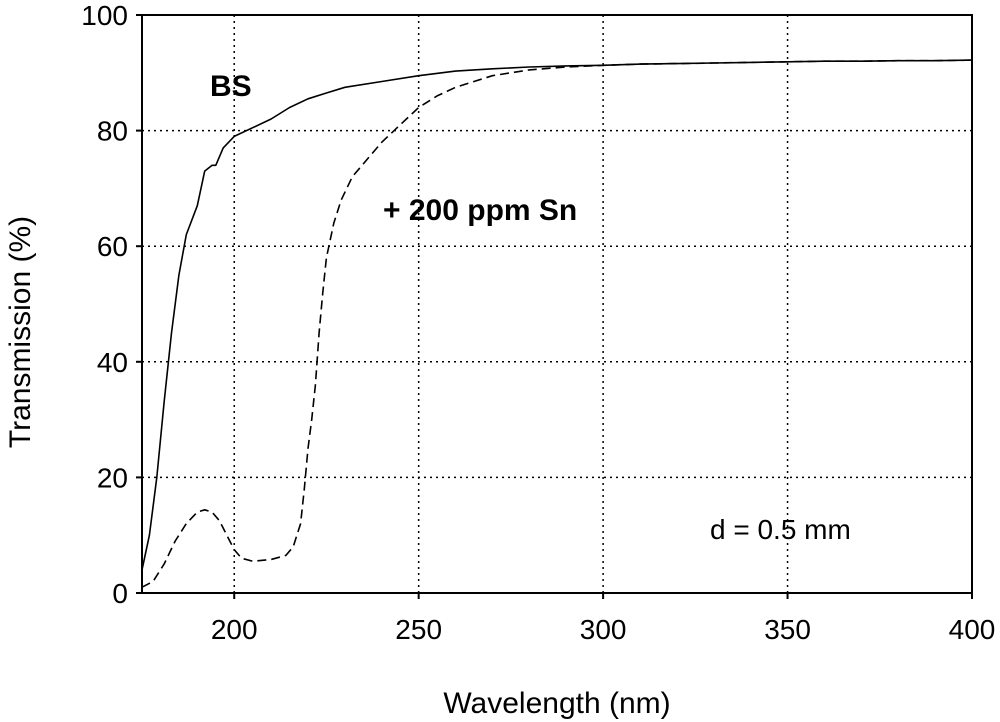 The height and width of the screenshot is (722, 1000). What do you see at coordinates (20, 332) in the screenshot?
I see `y-axis-label: Transmission (%)` at bounding box center [20, 332].